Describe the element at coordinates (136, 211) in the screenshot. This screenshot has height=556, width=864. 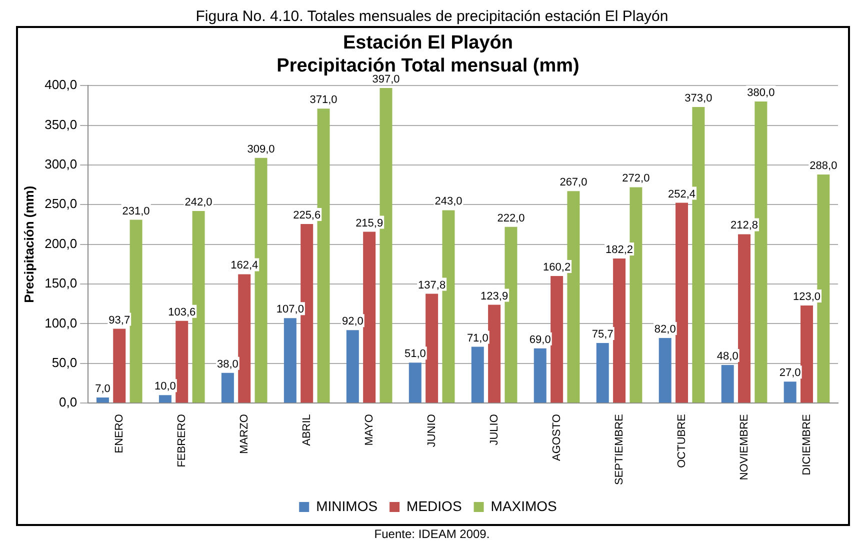
I see `data-label: 231,0` at that location.